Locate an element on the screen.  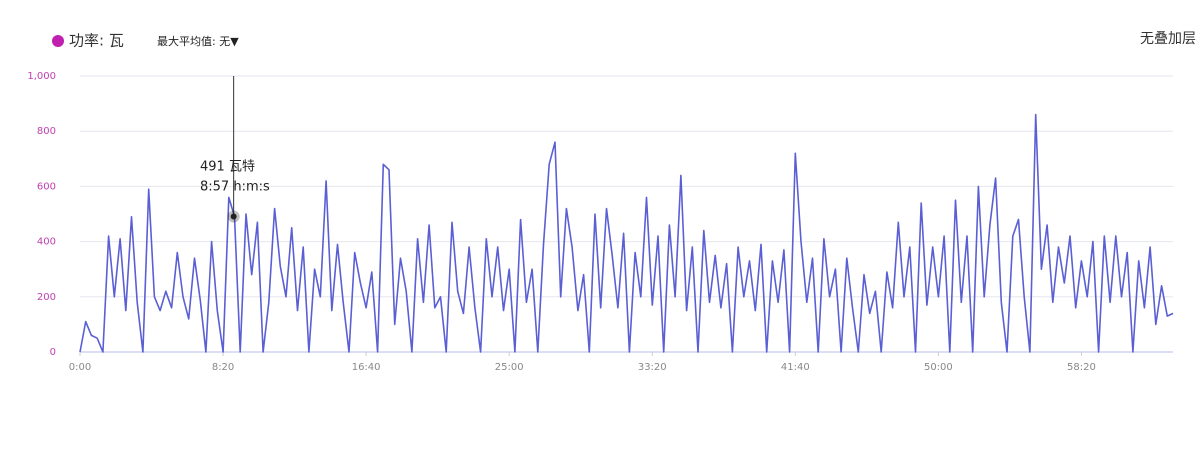
tooltip-dot is located at coordinates (233, 216).